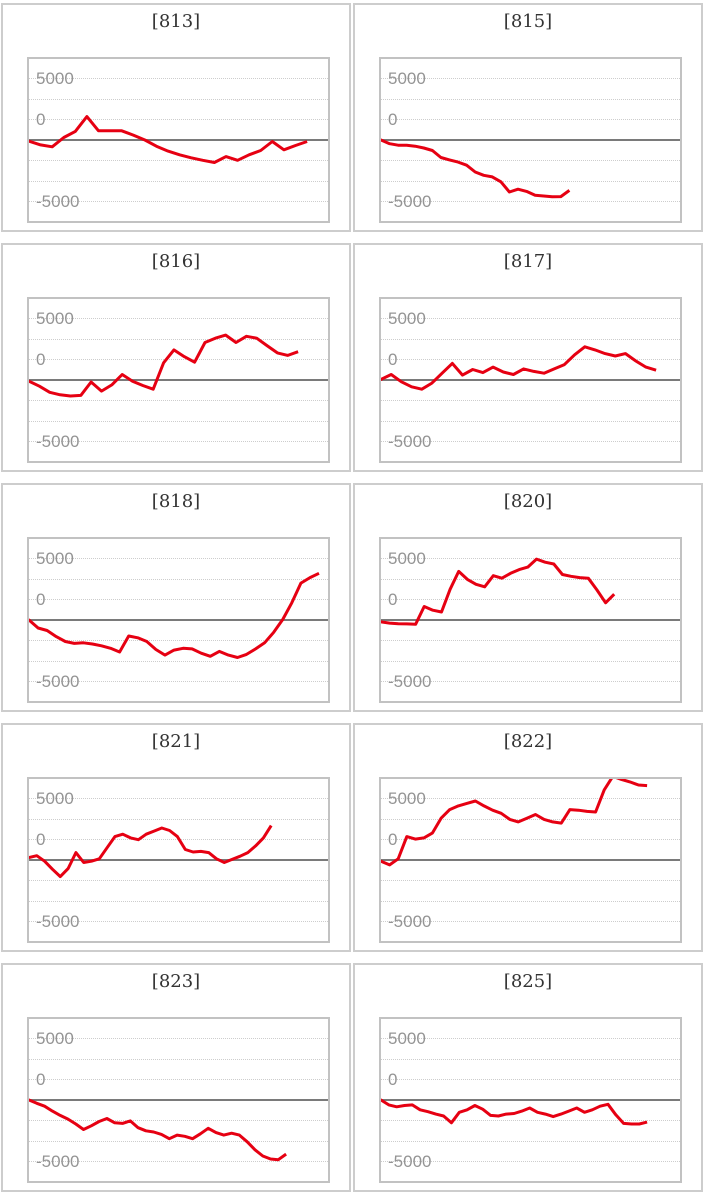 This screenshot has height=1200, width=704. I want to click on machine-chart-card: [821] 5000 0 -5000, so click(176, 837).